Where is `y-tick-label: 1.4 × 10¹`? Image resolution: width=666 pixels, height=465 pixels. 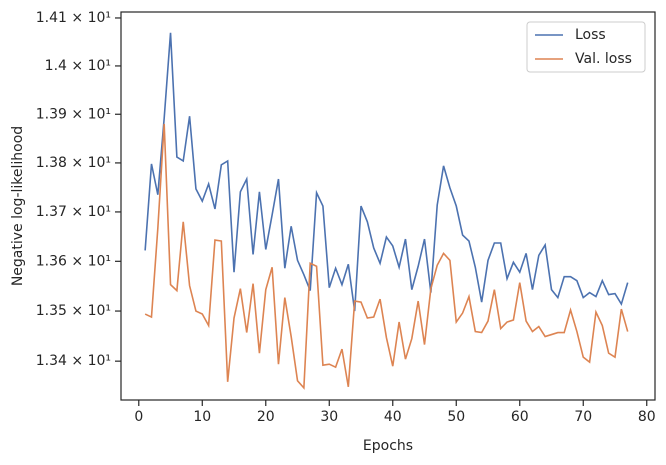
y-tick-label: 1.4 × 10¹ is located at coordinates (78, 66).